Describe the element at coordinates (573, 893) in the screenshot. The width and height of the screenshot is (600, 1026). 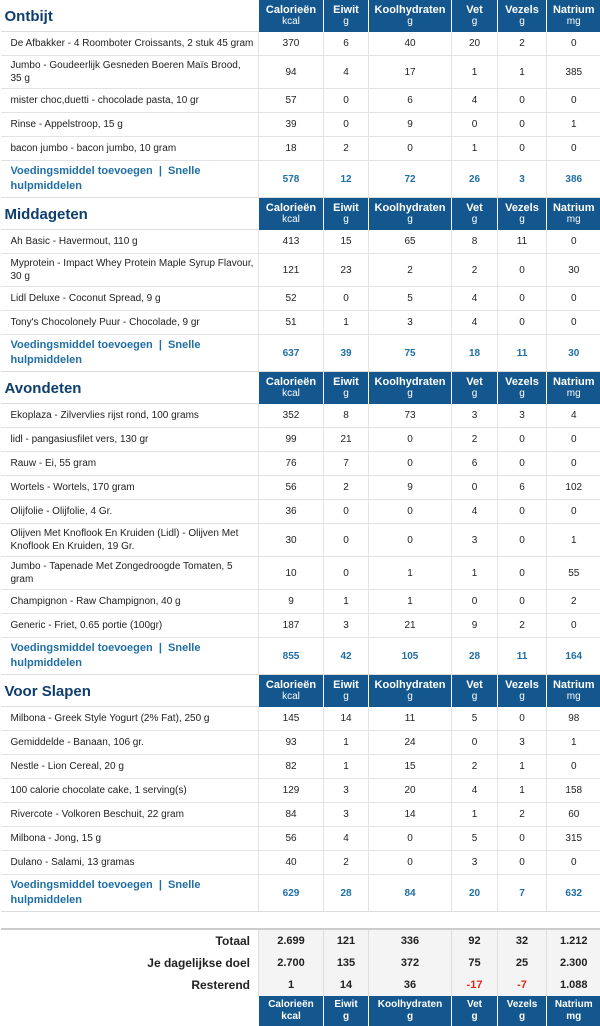
I see `meal-total-value: 632` at that location.